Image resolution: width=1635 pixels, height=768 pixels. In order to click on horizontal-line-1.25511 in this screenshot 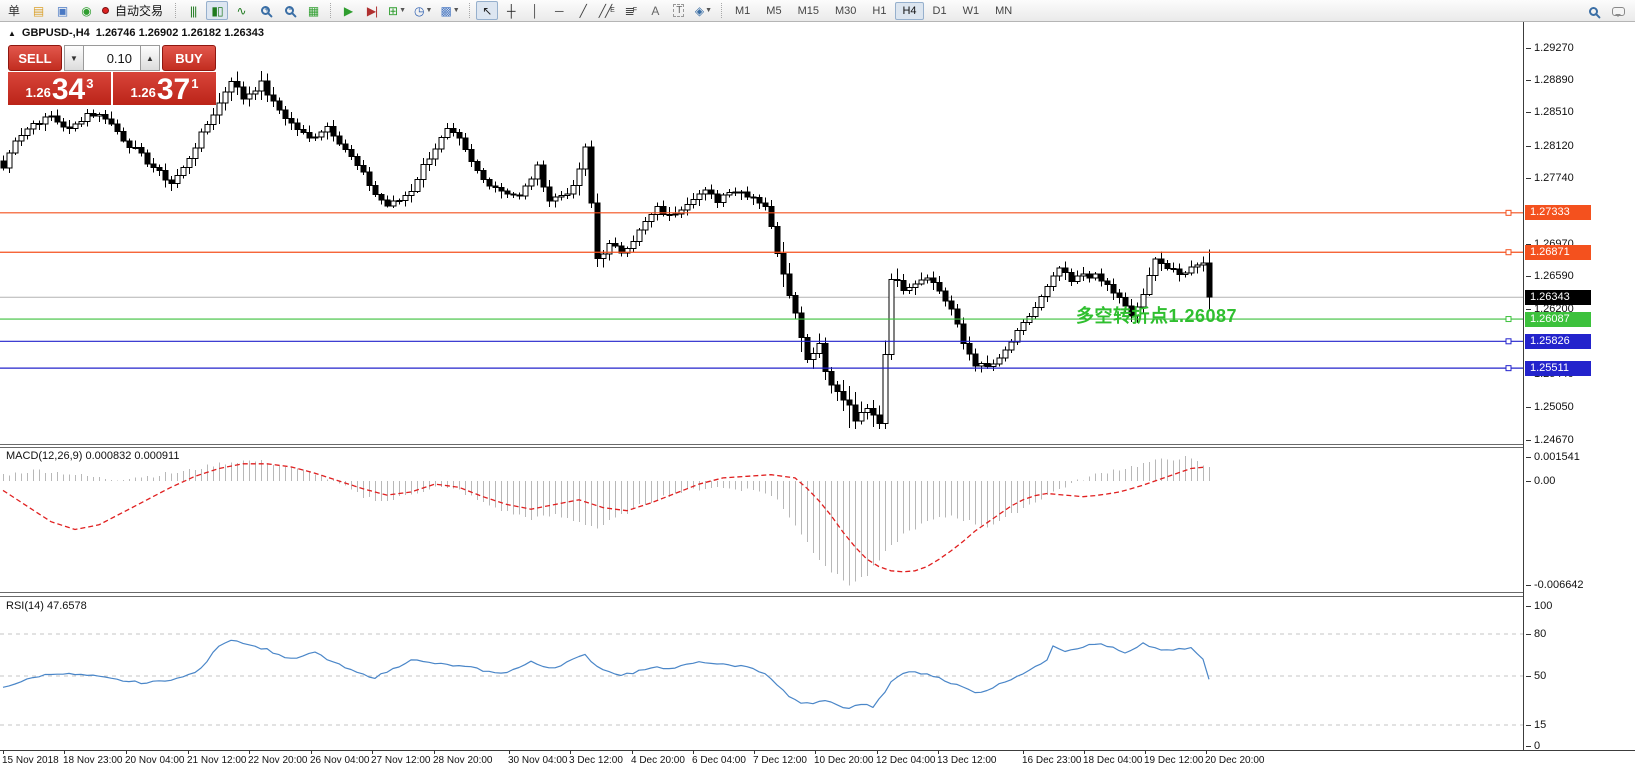, I will do `click(761, 368)`.